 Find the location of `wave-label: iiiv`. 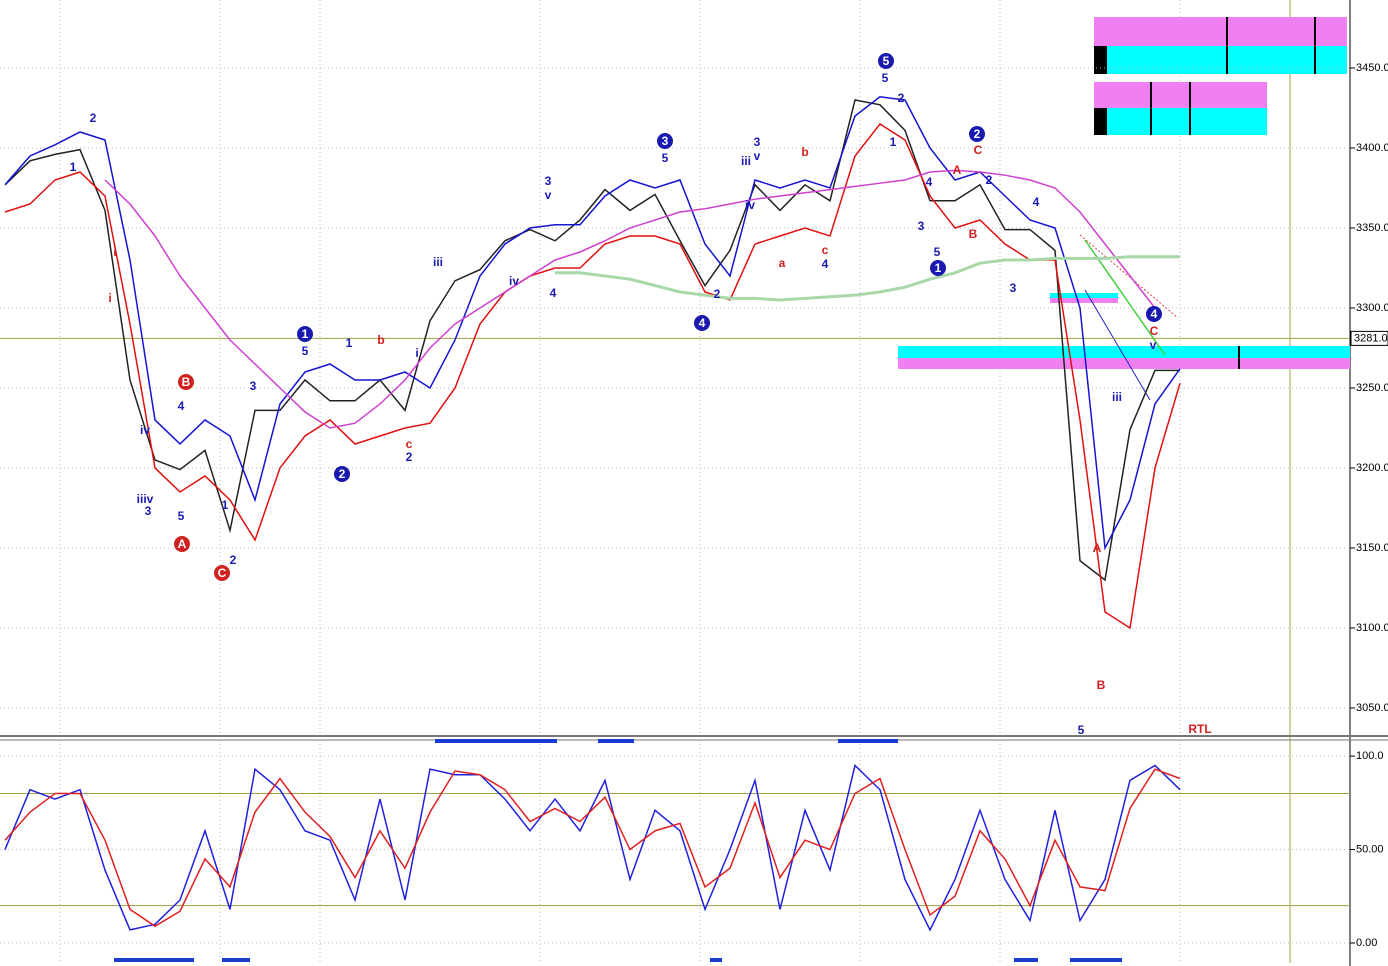

wave-label: iiiv is located at coordinates (145, 499).